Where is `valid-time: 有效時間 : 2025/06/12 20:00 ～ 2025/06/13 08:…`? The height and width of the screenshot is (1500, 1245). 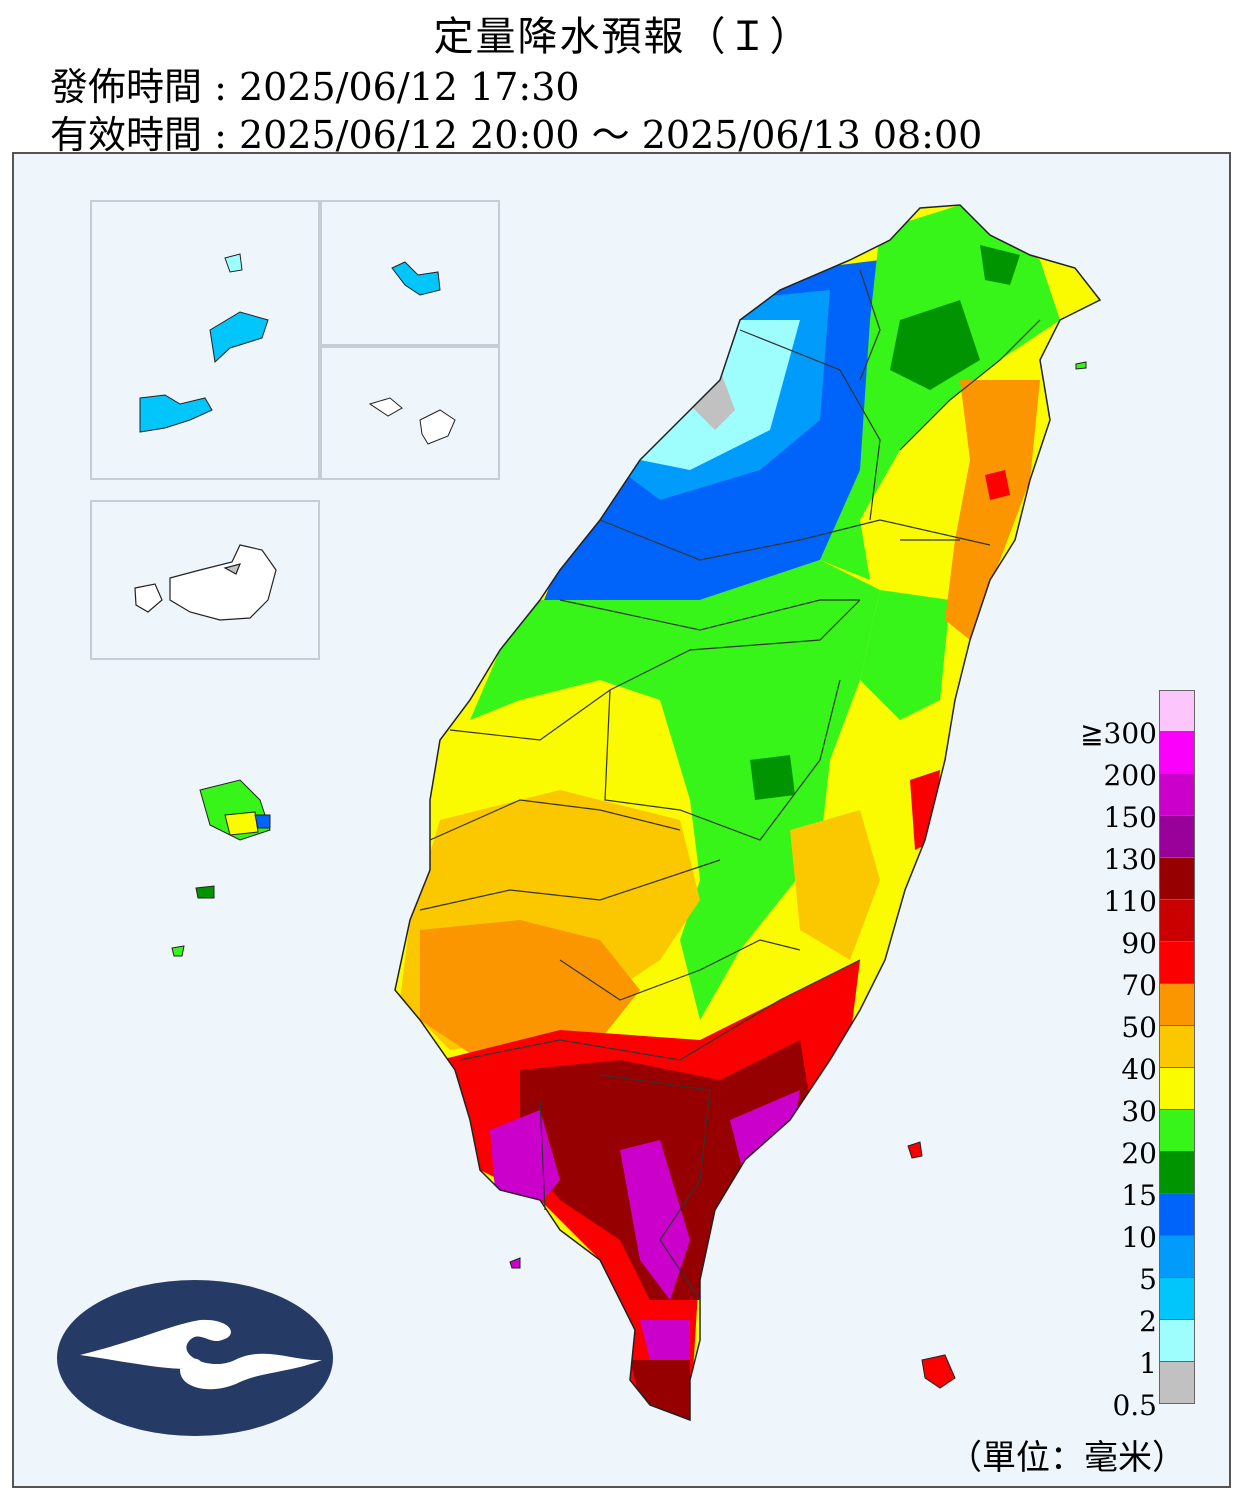
valid-time: 有效時間 : 2025/06/12 20:00 ～ 2025/06/13 08:… is located at coordinates (516, 135).